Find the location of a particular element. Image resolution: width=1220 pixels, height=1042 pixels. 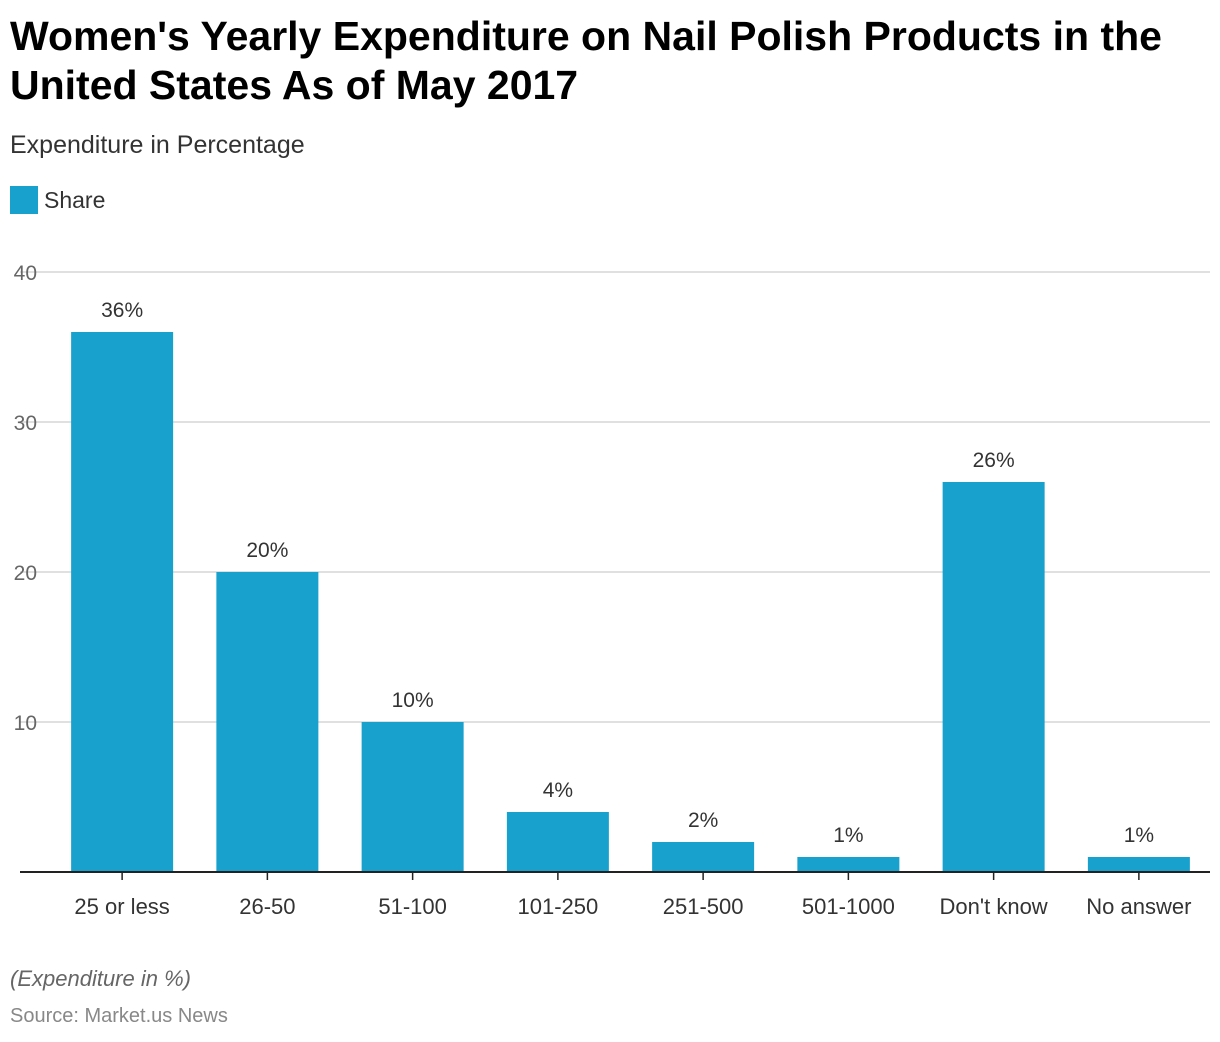

data-label: 4% is located at coordinates (558, 790).